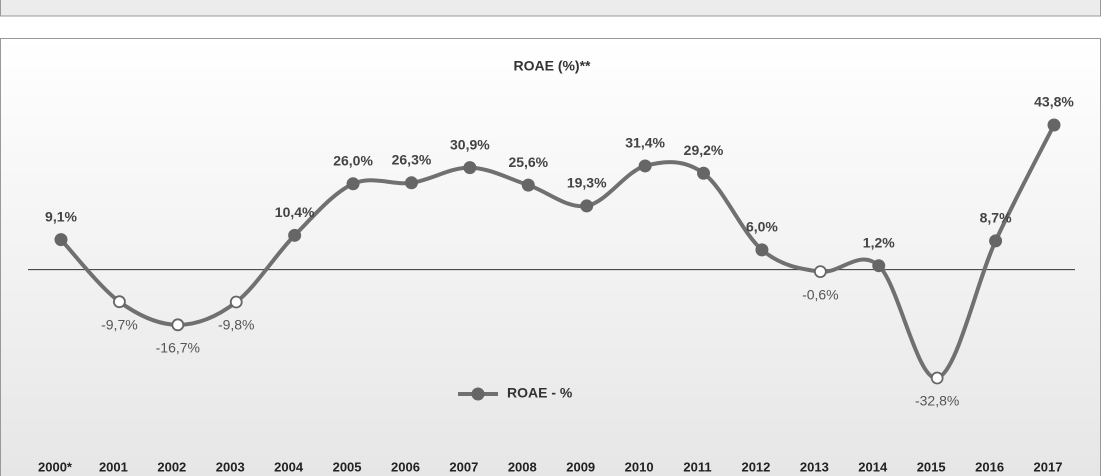  What do you see at coordinates (230, 466) in the screenshot?
I see `x-tick-label: 2003` at bounding box center [230, 466].